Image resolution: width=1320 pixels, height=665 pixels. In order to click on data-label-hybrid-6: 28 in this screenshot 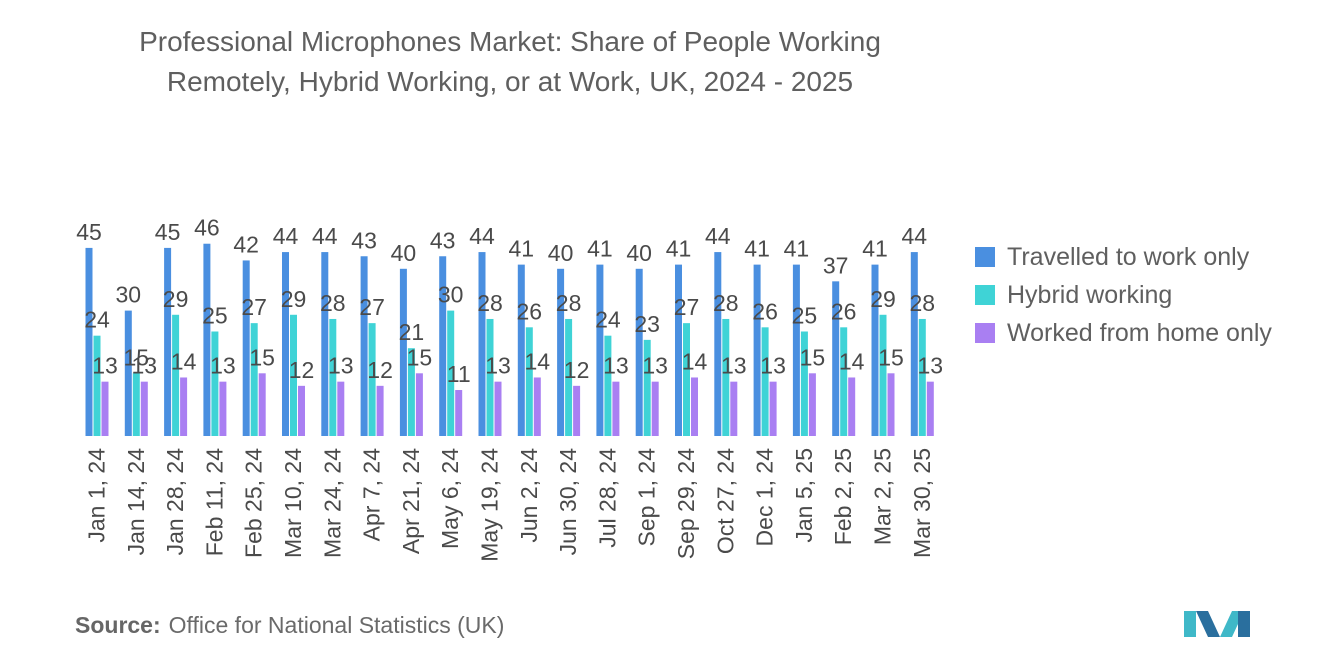, I will do `click(333, 303)`.